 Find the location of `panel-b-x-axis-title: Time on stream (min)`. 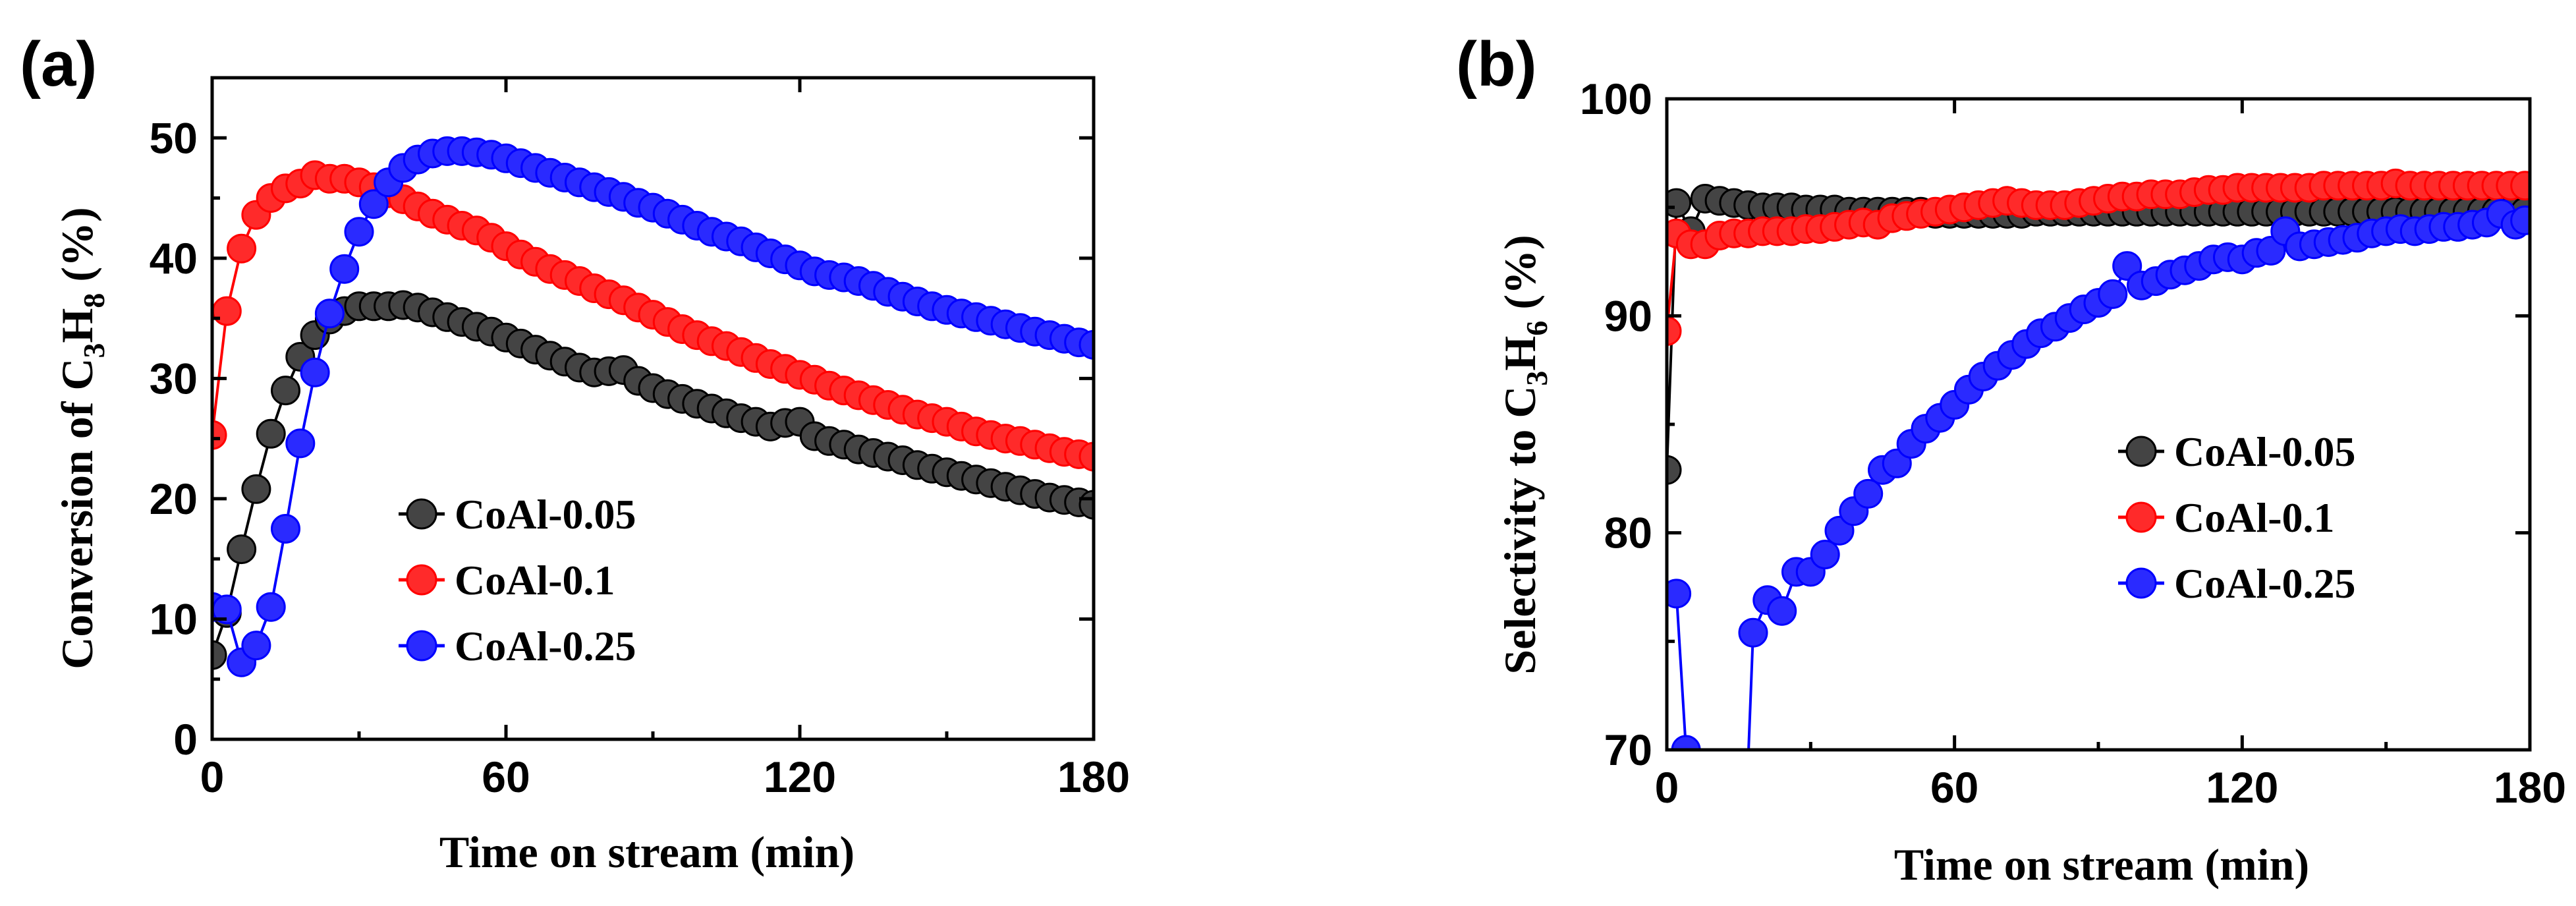

panel-b-x-axis-title: Time on stream (min) is located at coordinates (2101, 864).